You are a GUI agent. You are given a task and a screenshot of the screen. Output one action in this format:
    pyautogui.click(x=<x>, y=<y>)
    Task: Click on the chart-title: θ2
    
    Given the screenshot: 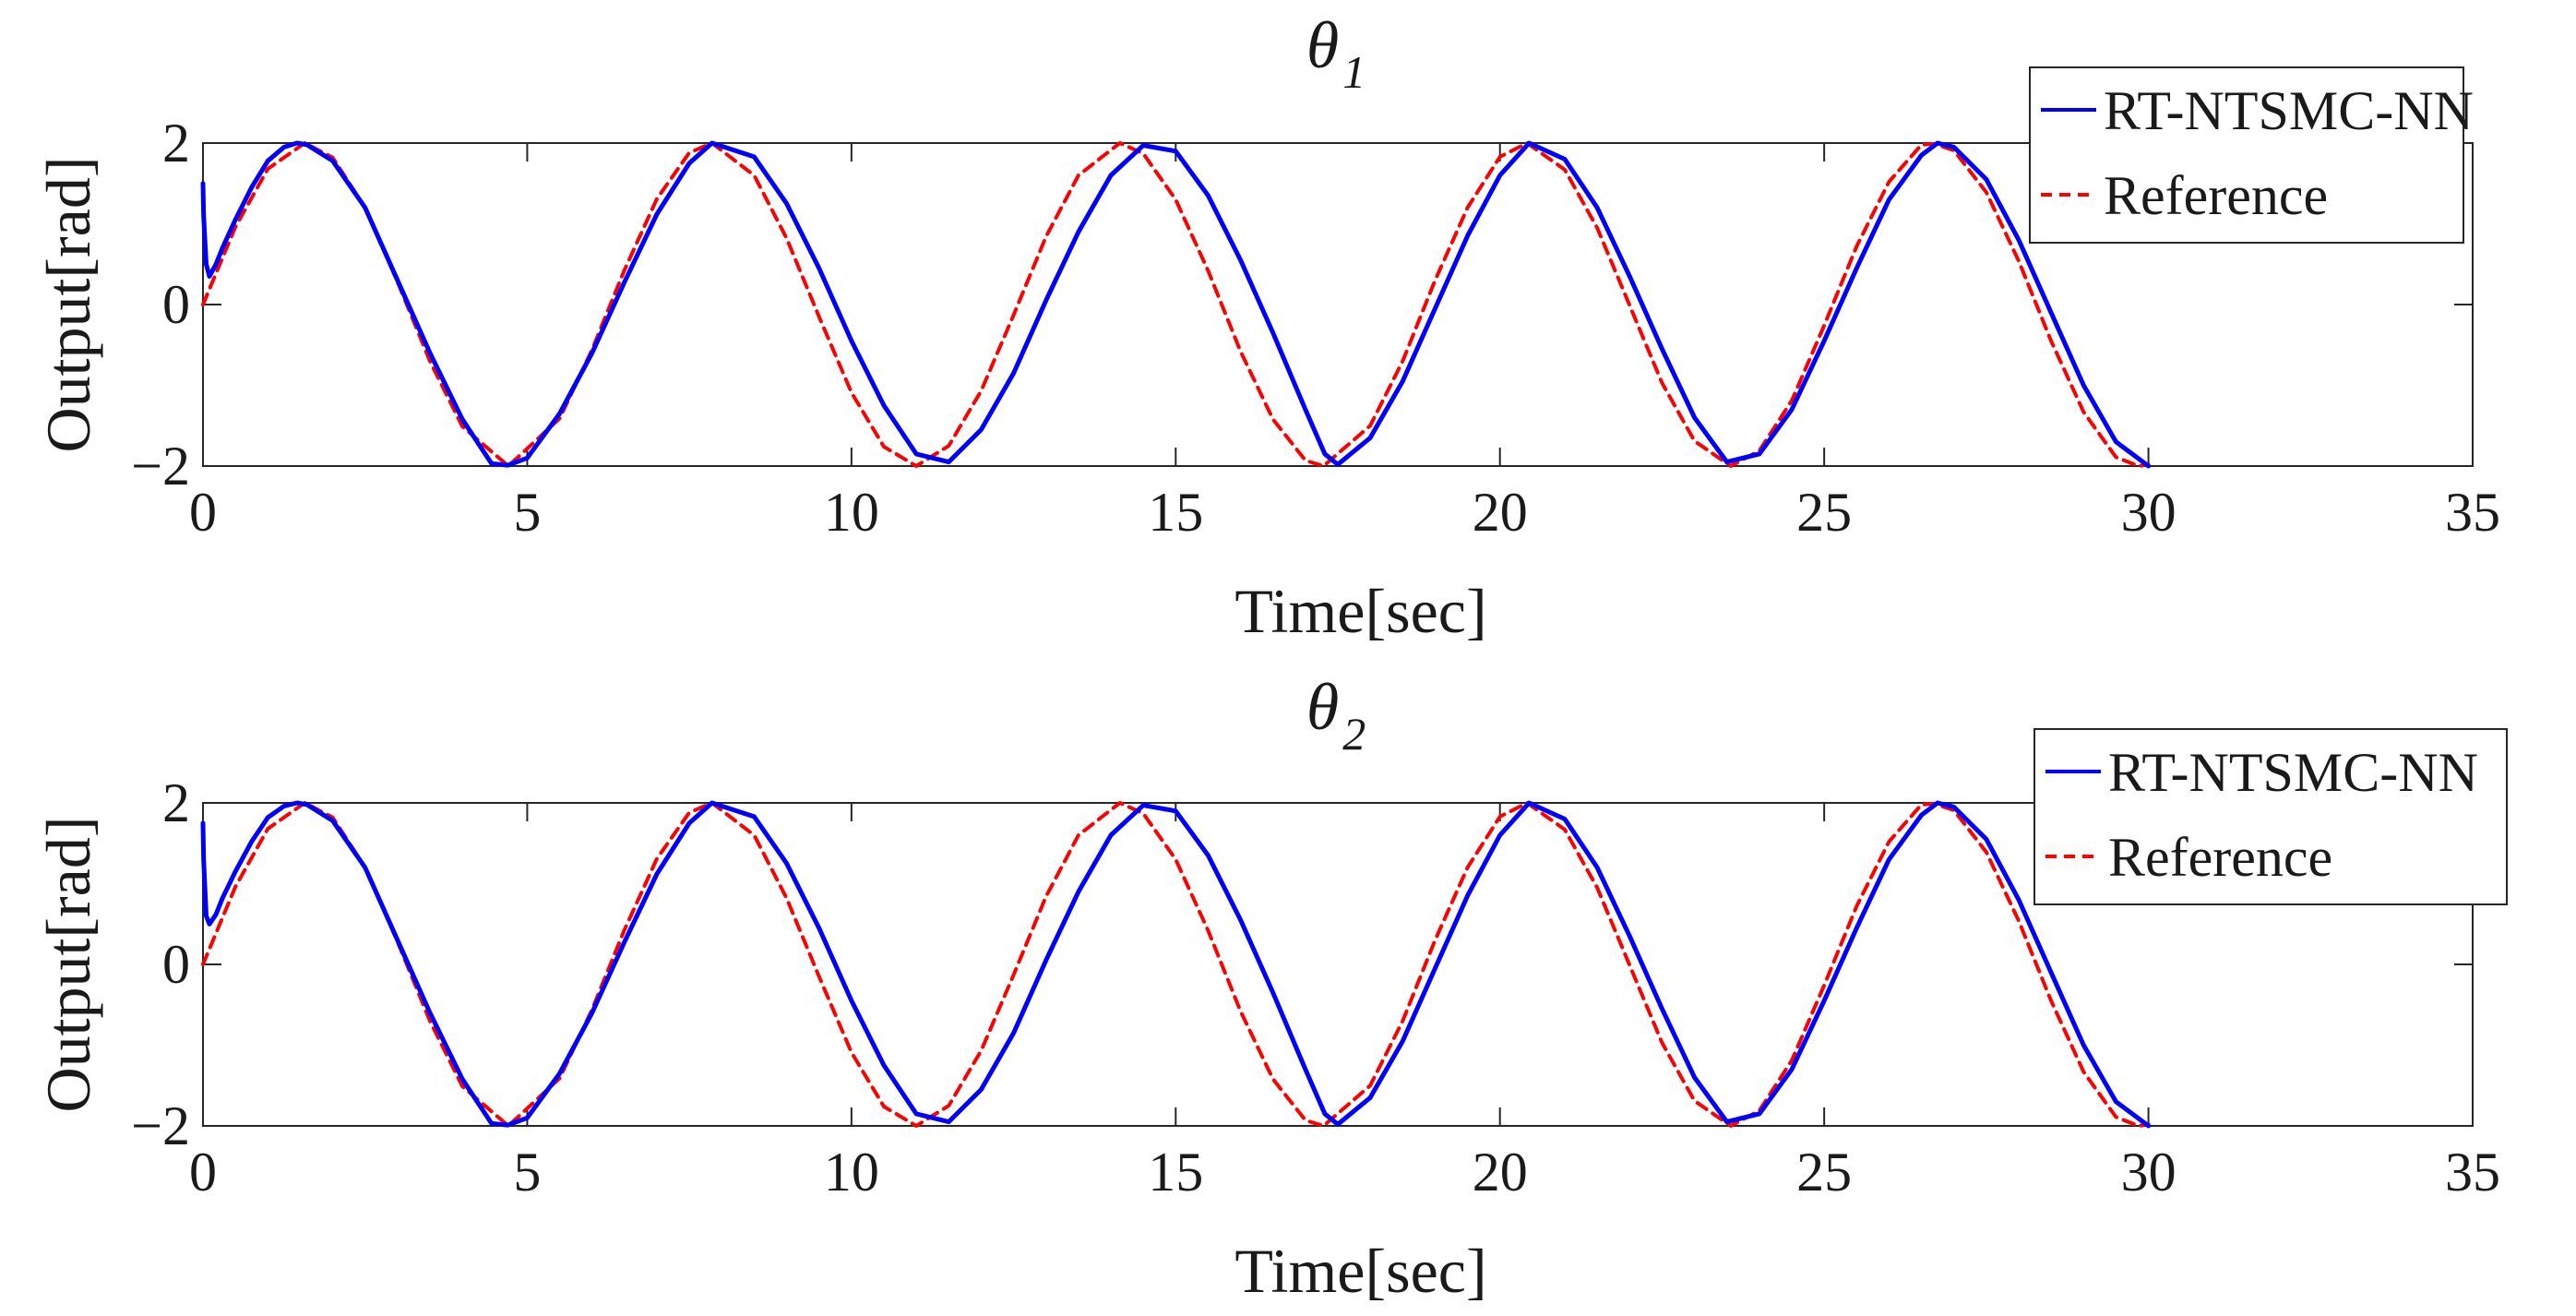 What is the action you would take?
    pyautogui.click(x=1336, y=715)
    